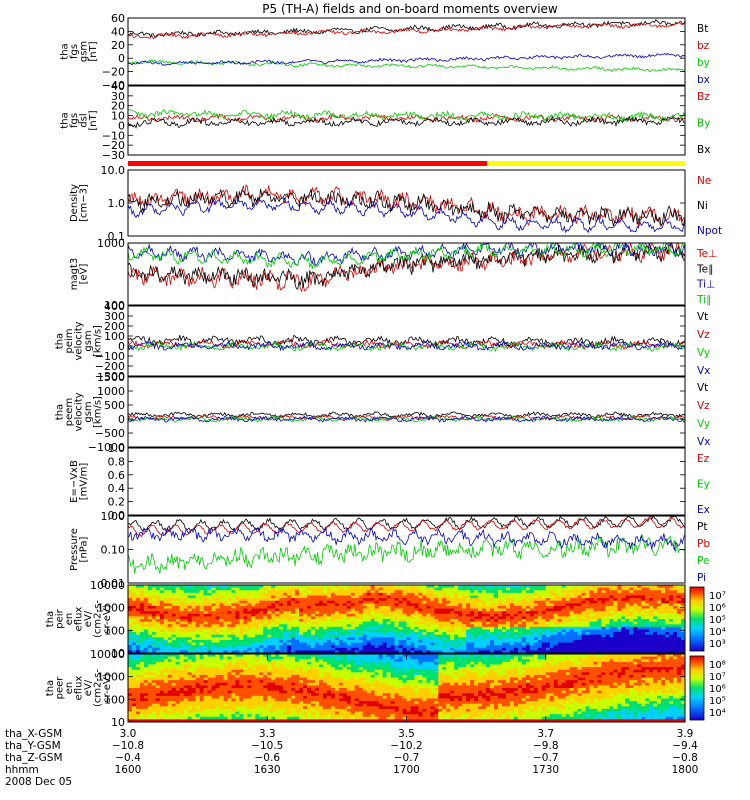 The image size is (750, 800). I want to click on y-axis-label-line: Pressure, so click(74, 549).